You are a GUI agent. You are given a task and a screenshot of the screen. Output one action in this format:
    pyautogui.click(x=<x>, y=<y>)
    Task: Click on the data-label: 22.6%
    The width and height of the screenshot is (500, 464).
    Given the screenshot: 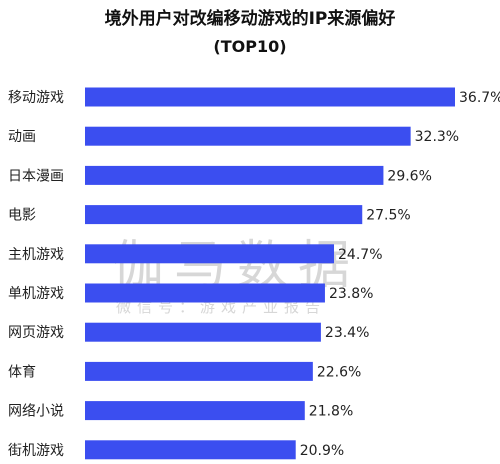 What is the action you would take?
    pyautogui.click(x=339, y=372)
    